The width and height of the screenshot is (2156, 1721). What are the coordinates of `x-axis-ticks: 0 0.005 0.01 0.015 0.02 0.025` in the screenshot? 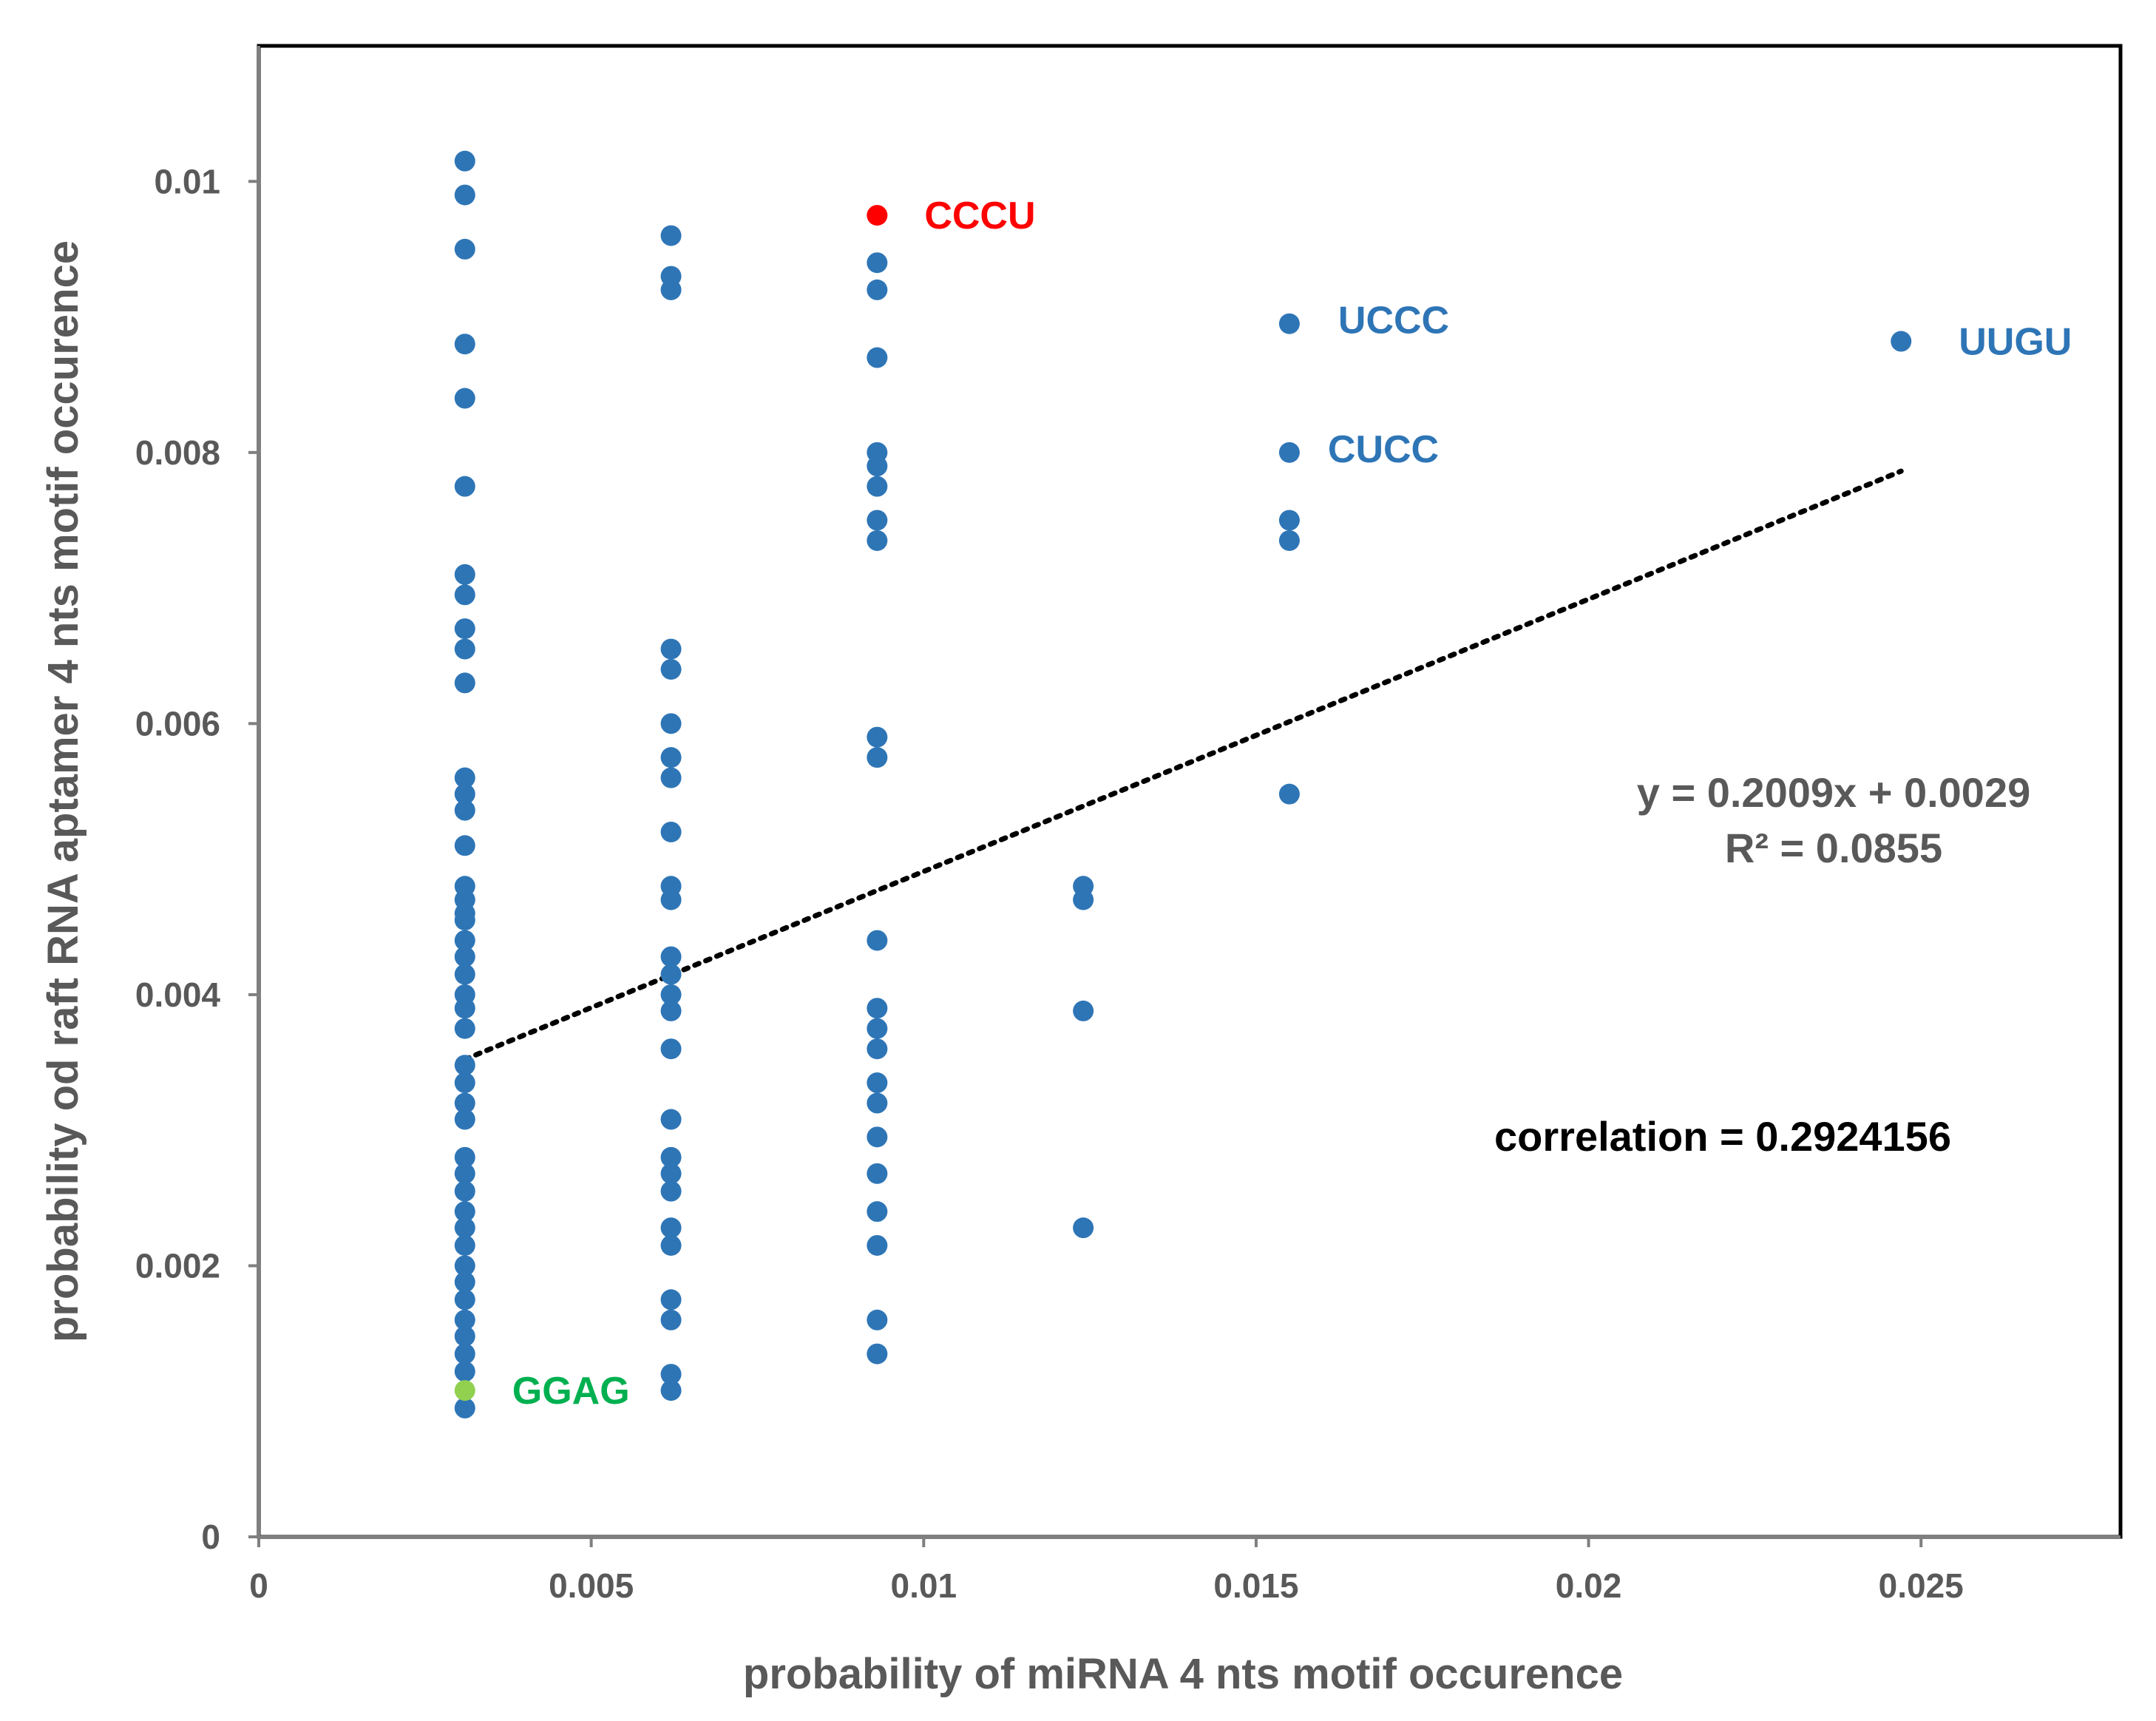 It's located at (1106, 1571).